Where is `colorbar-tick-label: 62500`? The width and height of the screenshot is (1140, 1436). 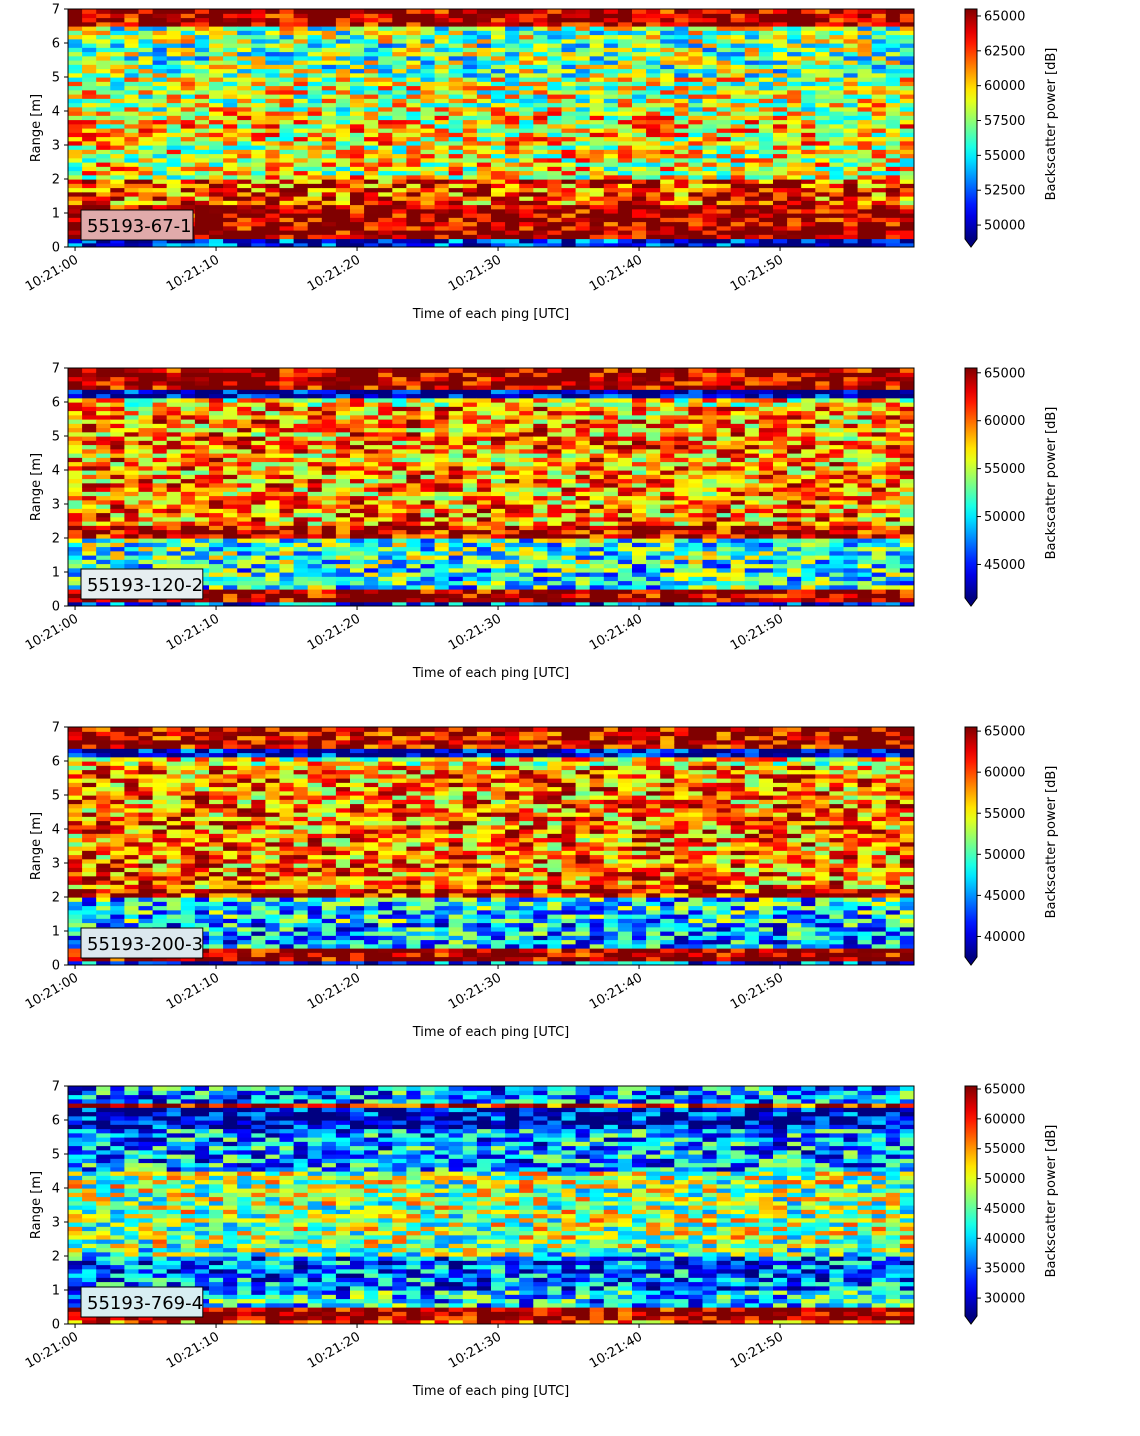
colorbar-tick-label: 62500 is located at coordinates (1004, 51).